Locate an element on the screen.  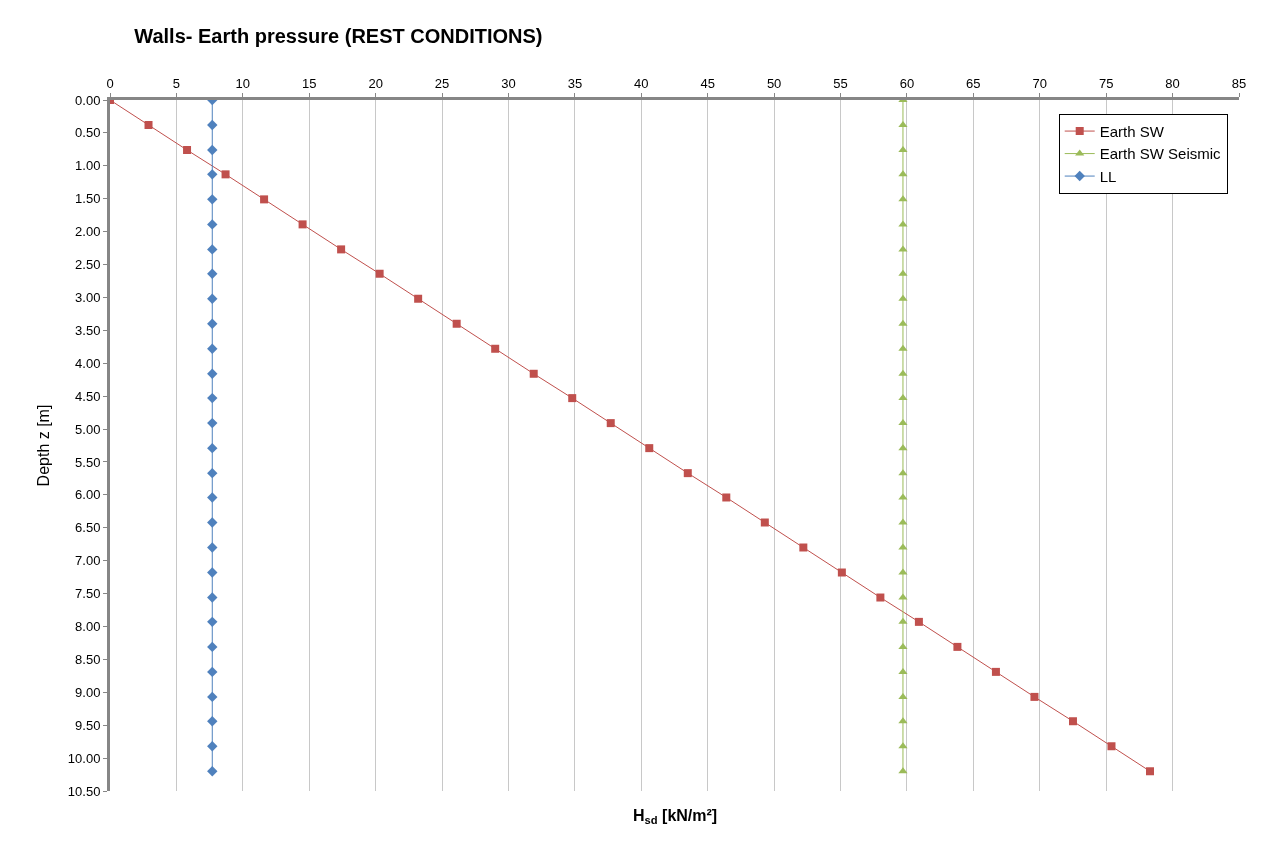
y-tick-label: 9.50 is located at coordinates (88, 725).